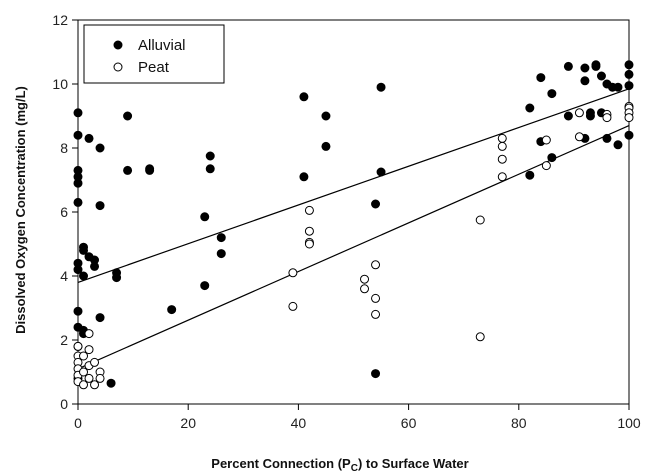 The height and width of the screenshot is (472, 645). I want to click on legend-label-alluvial: Alluvial, so click(162, 45).